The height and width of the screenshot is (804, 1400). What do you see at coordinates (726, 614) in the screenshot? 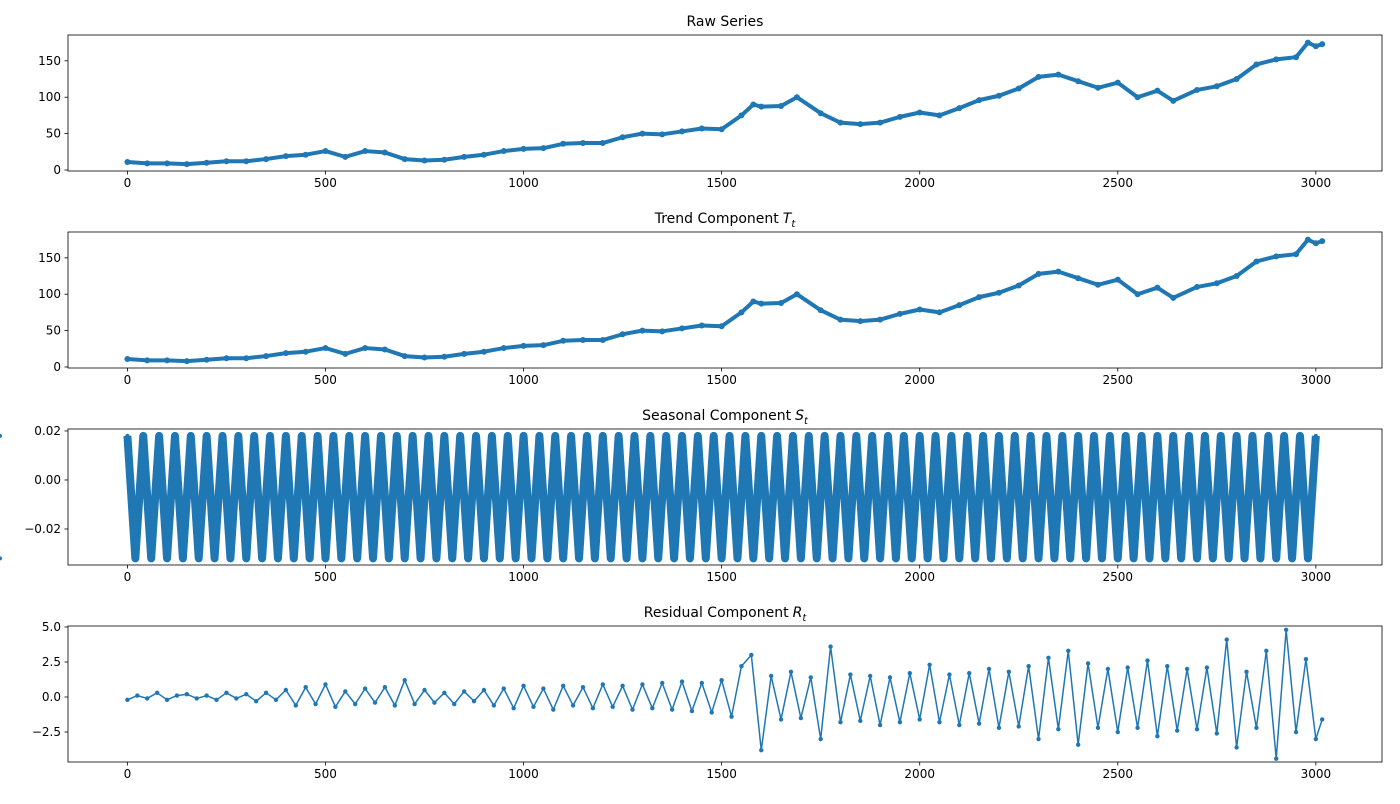
I see `subplot-title: Residual Component Rt` at bounding box center [726, 614].